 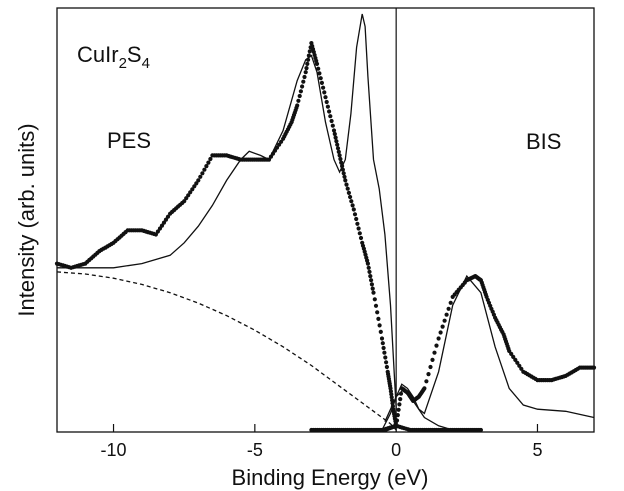 What do you see at coordinates (537, 450) in the screenshot?
I see `x-tick-label: 5` at bounding box center [537, 450].